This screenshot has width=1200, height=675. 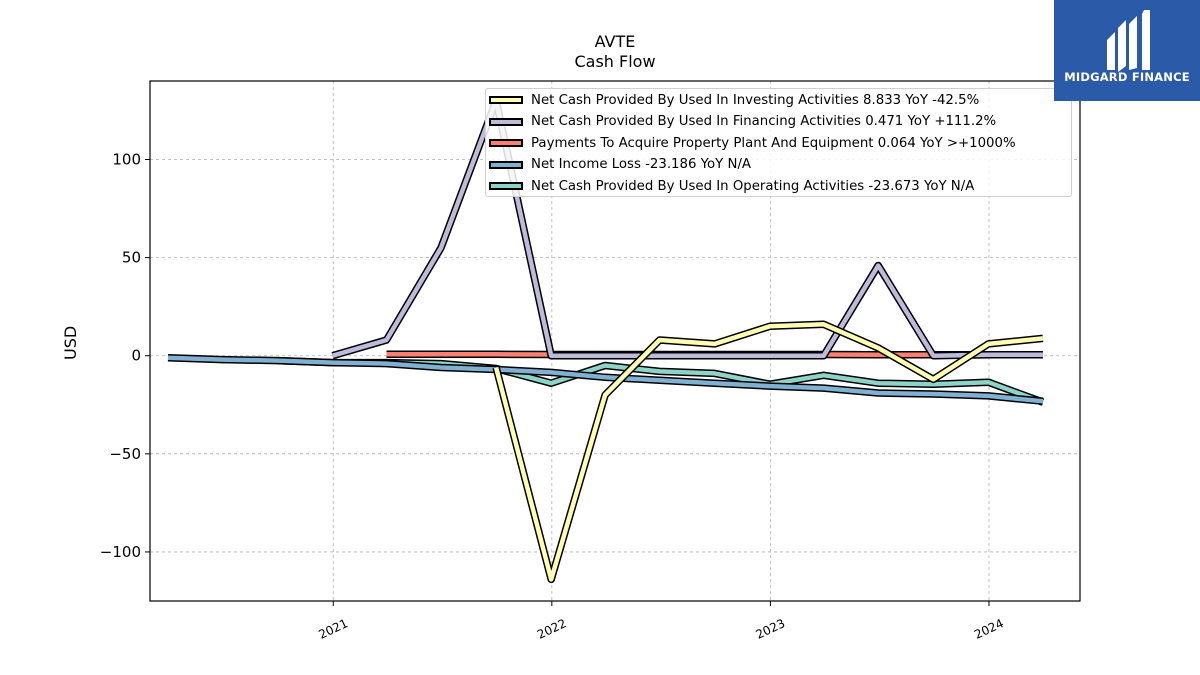 I want to click on legend-item-net-income: Net Income Loss -23.186 YoY N/A, so click(x=620, y=165).